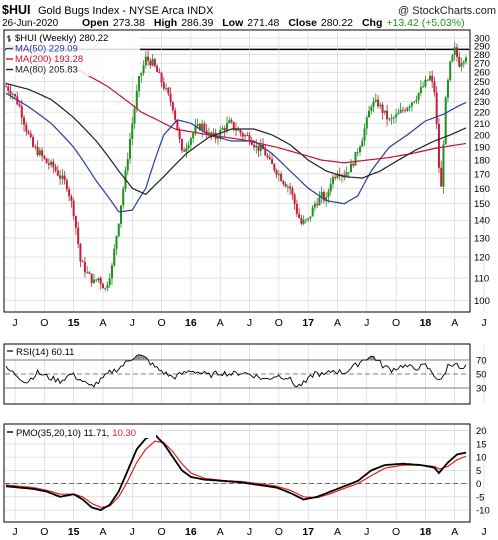  What do you see at coordinates (478, 484) in the screenshot?
I see `pmo-tick-label: 0` at bounding box center [478, 484].